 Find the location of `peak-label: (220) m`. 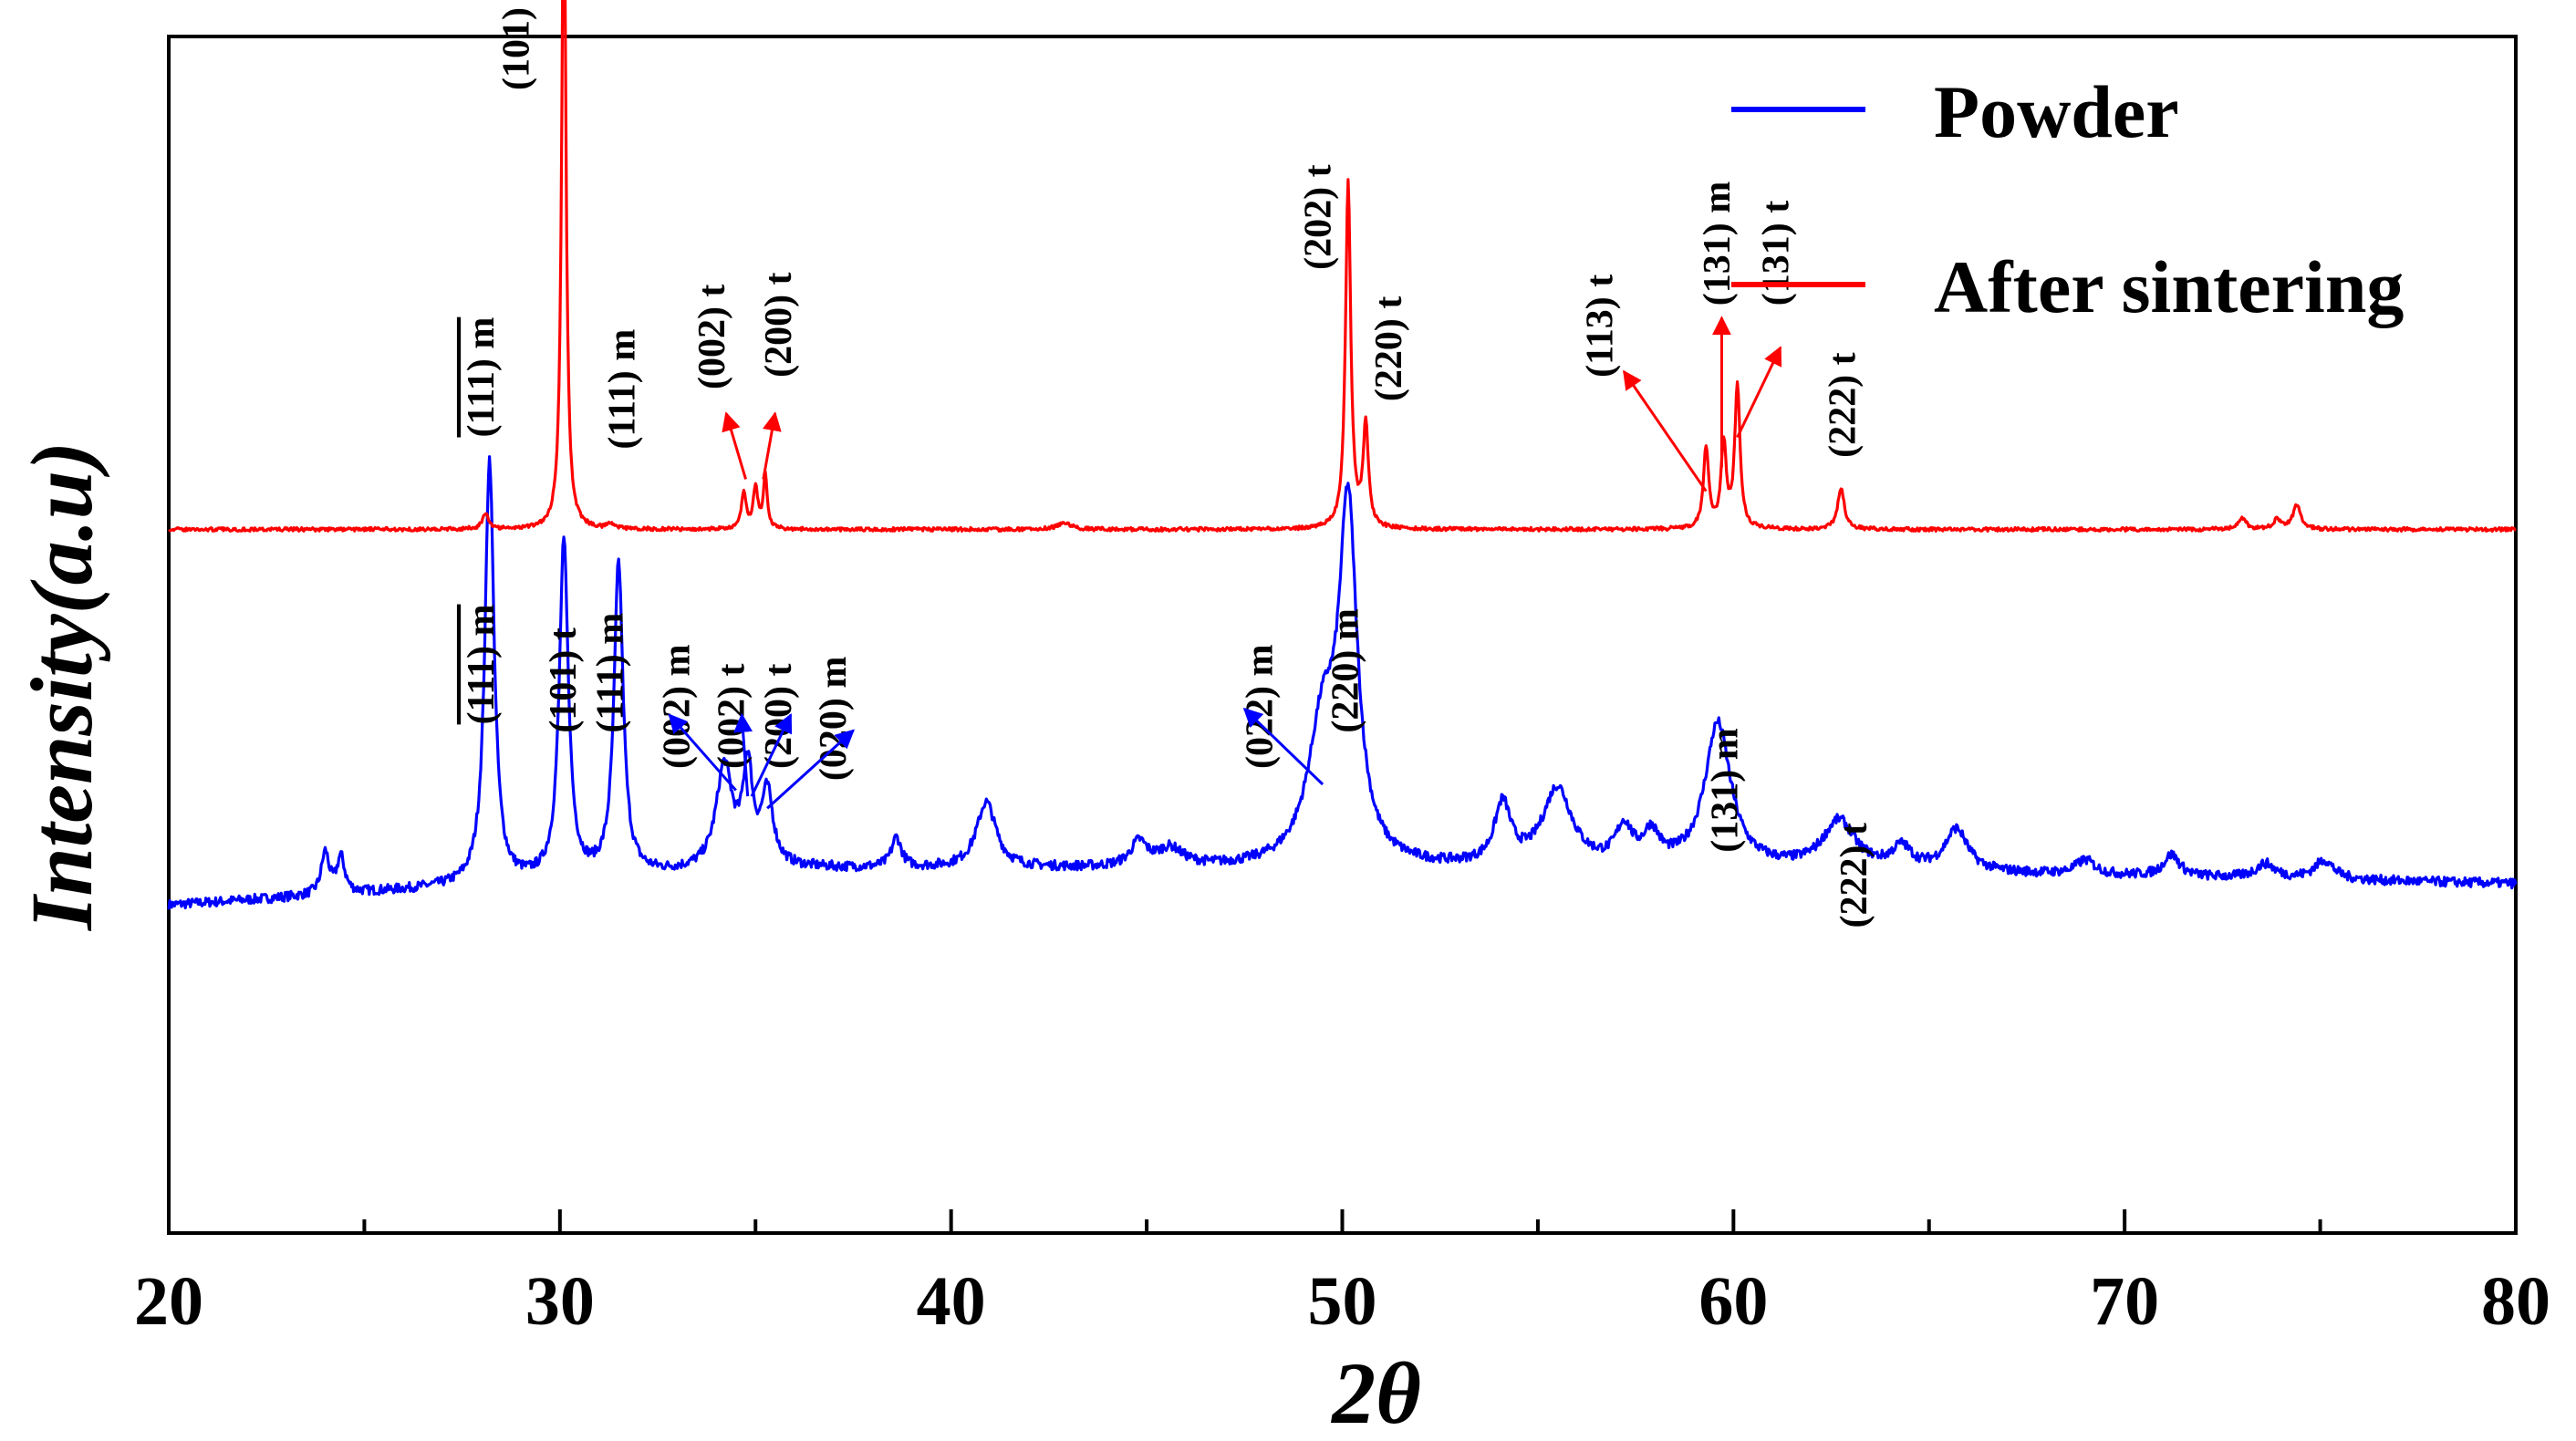

peak-label: (220) m is located at coordinates (1346, 670).